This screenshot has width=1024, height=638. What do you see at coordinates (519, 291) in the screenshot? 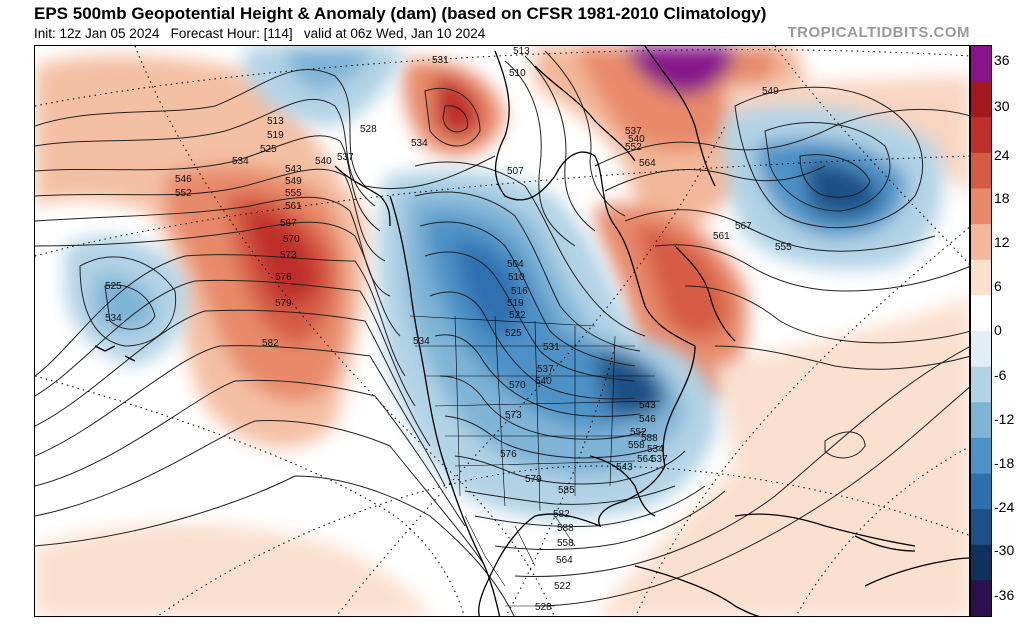
I see `contour-label: 516` at bounding box center [519, 291].